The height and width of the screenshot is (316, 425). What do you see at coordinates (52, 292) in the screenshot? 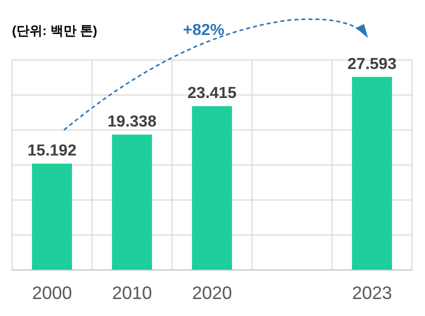
I see `x-tick-label: 2000` at bounding box center [52, 292].